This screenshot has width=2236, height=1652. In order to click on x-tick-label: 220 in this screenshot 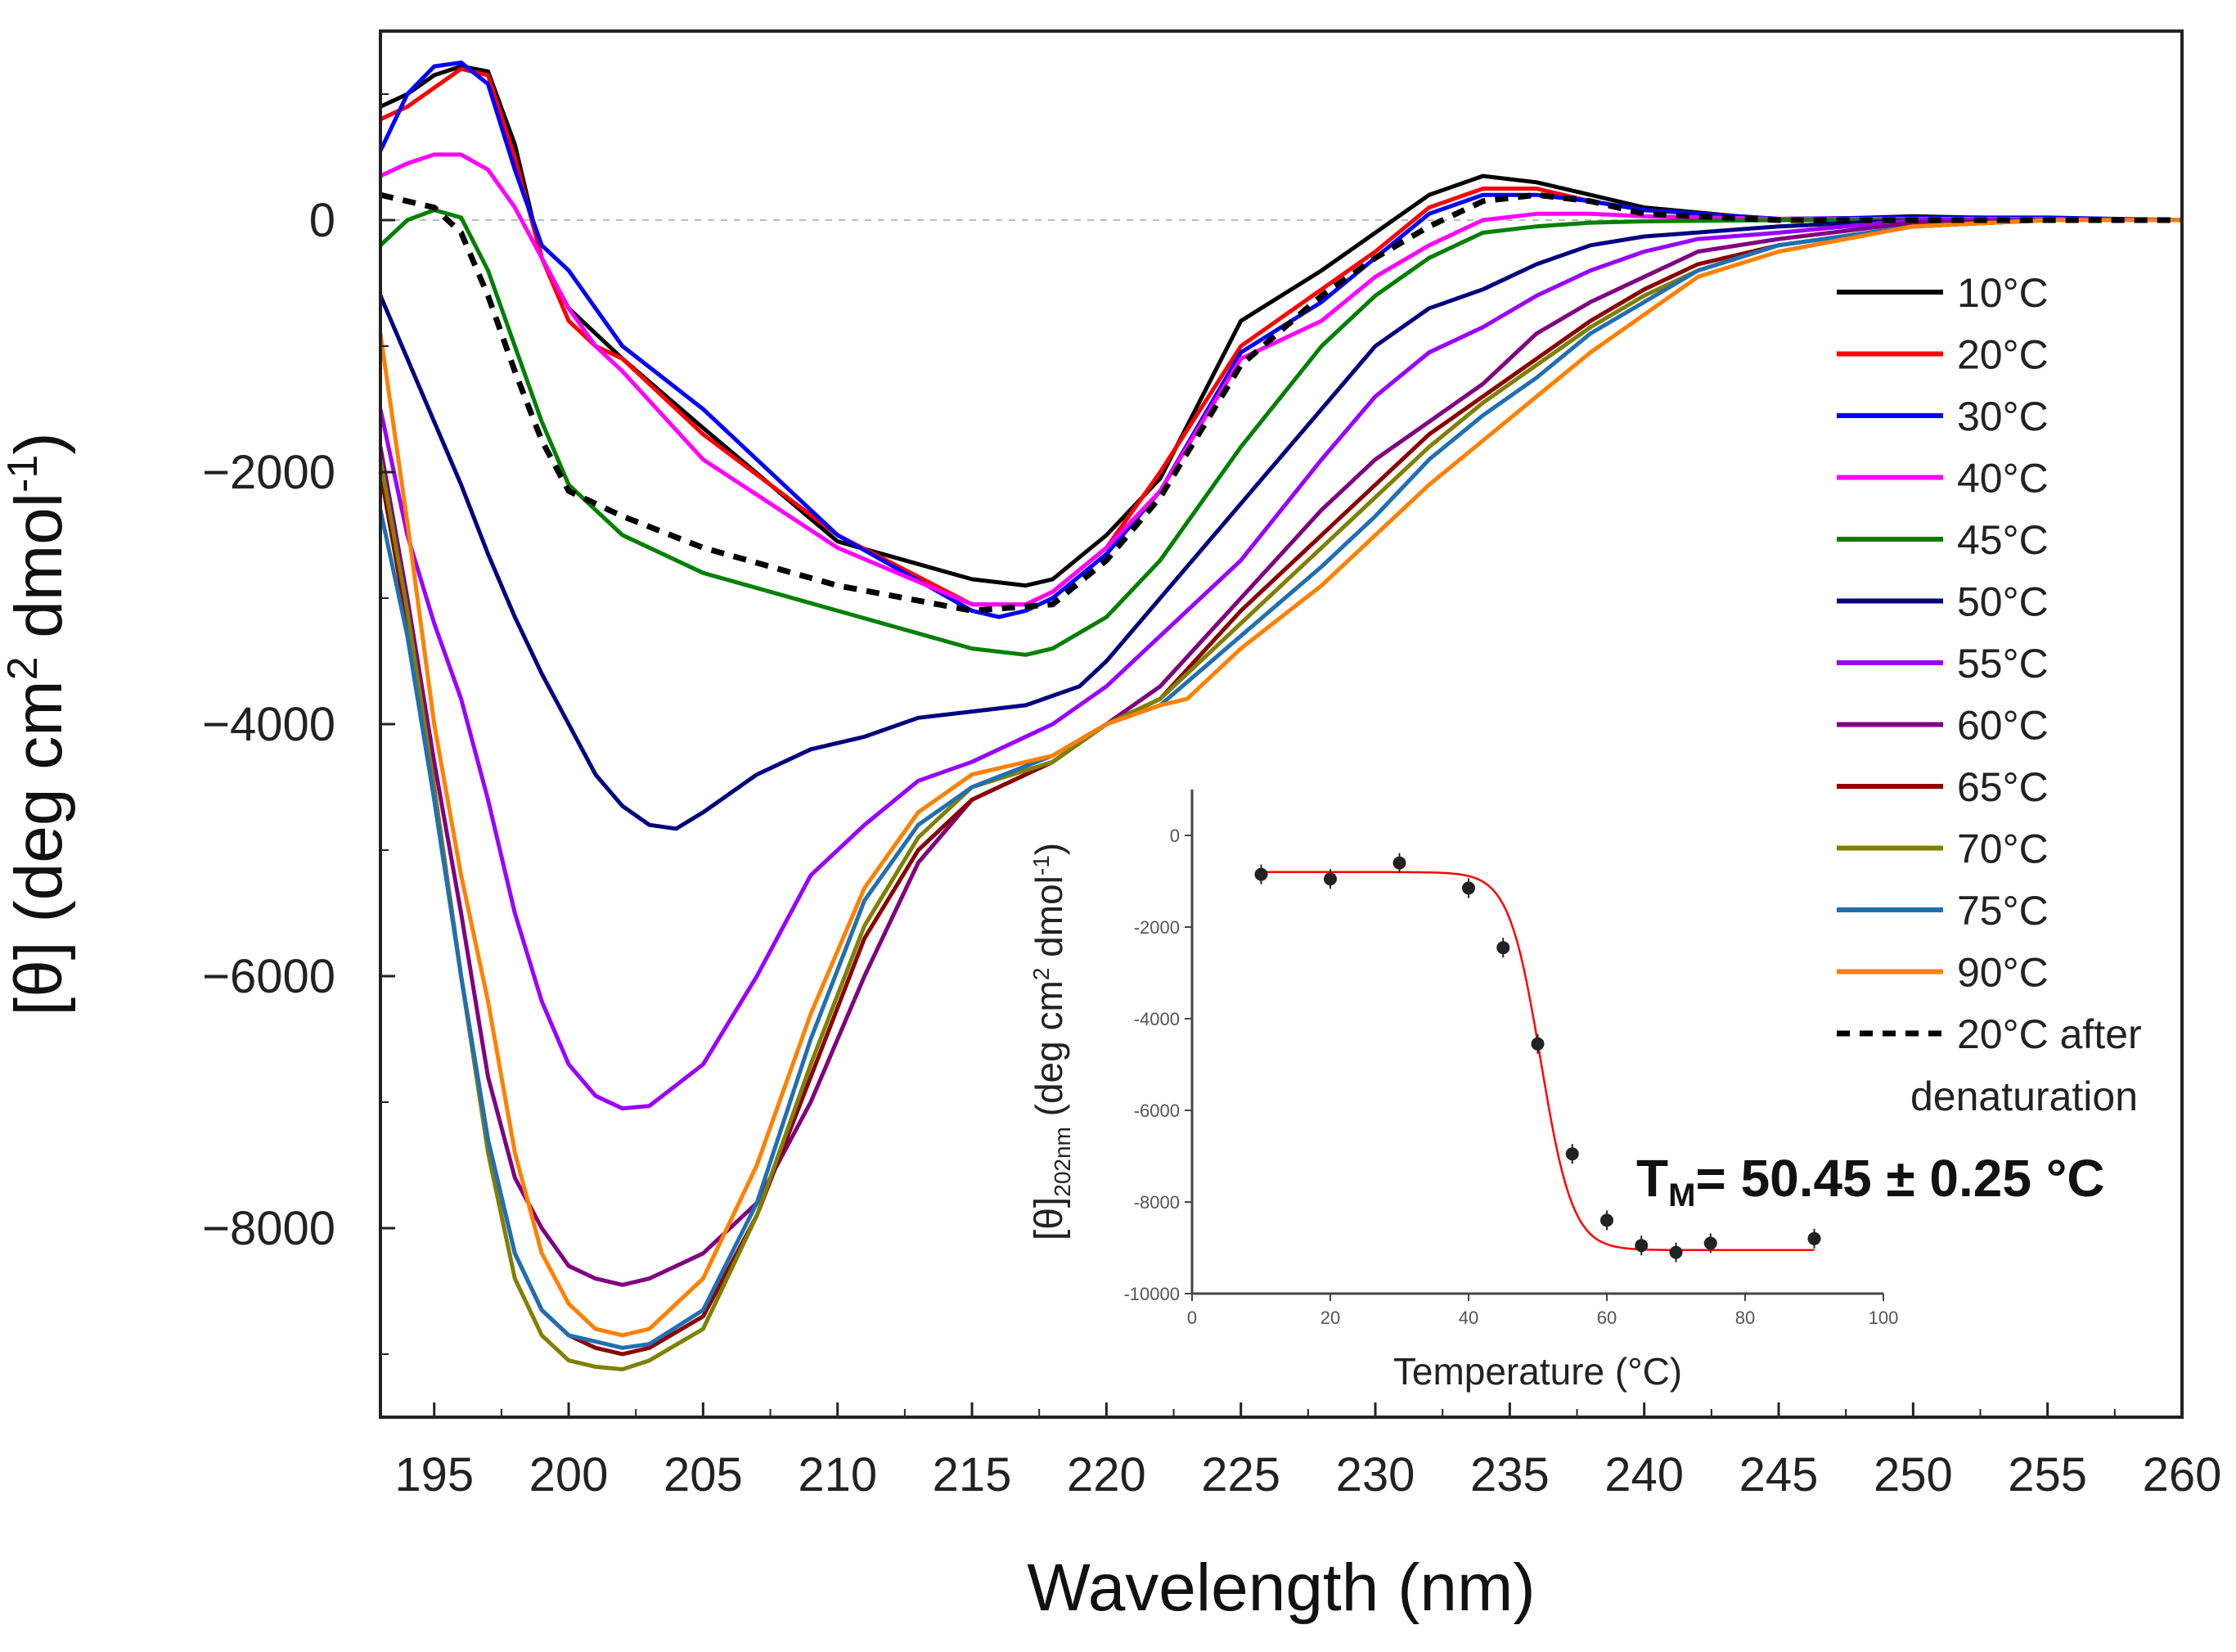, I will do `click(1106, 1474)`.